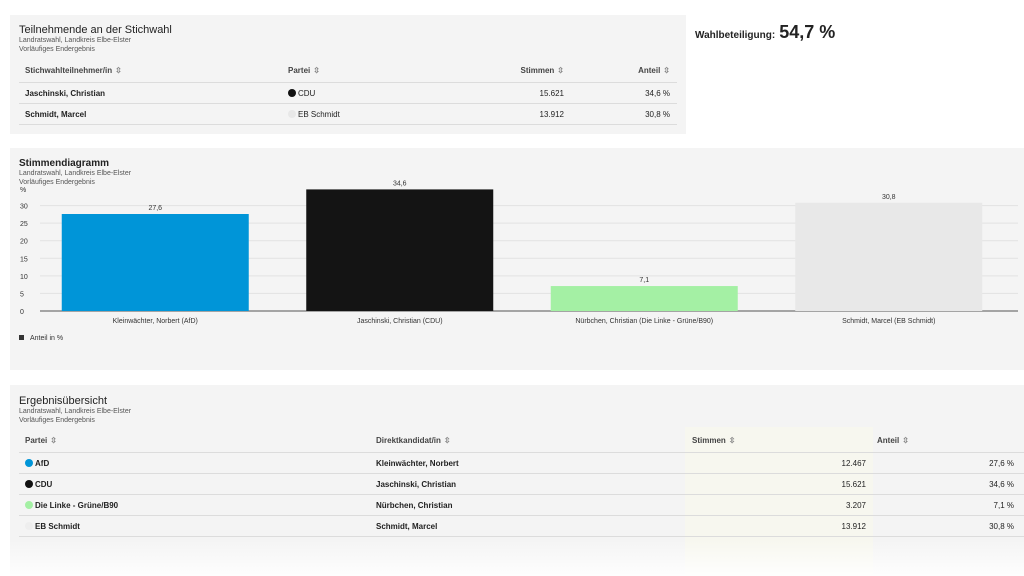  Describe the element at coordinates (22, 312) in the screenshot. I see `y-tick-label: 0` at that location.